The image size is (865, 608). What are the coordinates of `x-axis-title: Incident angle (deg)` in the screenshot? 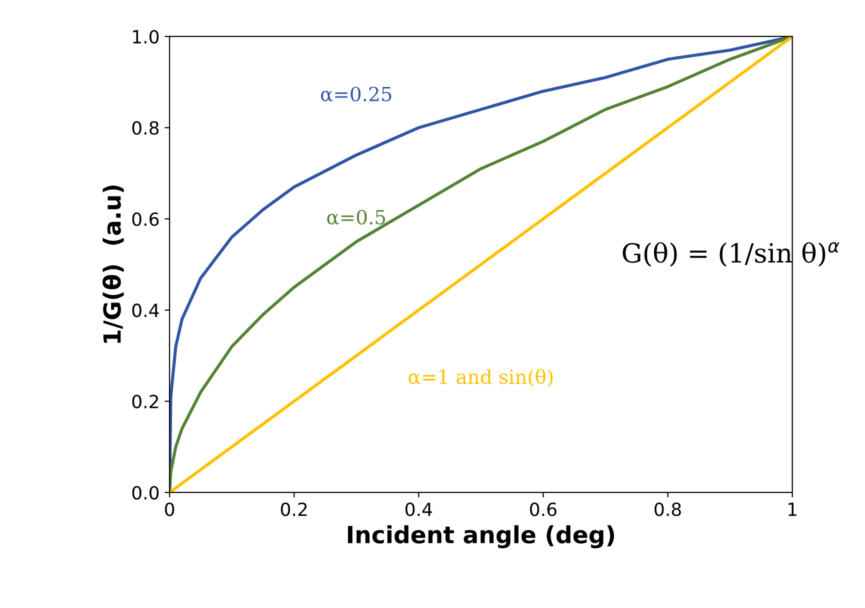 It's located at (481, 536).